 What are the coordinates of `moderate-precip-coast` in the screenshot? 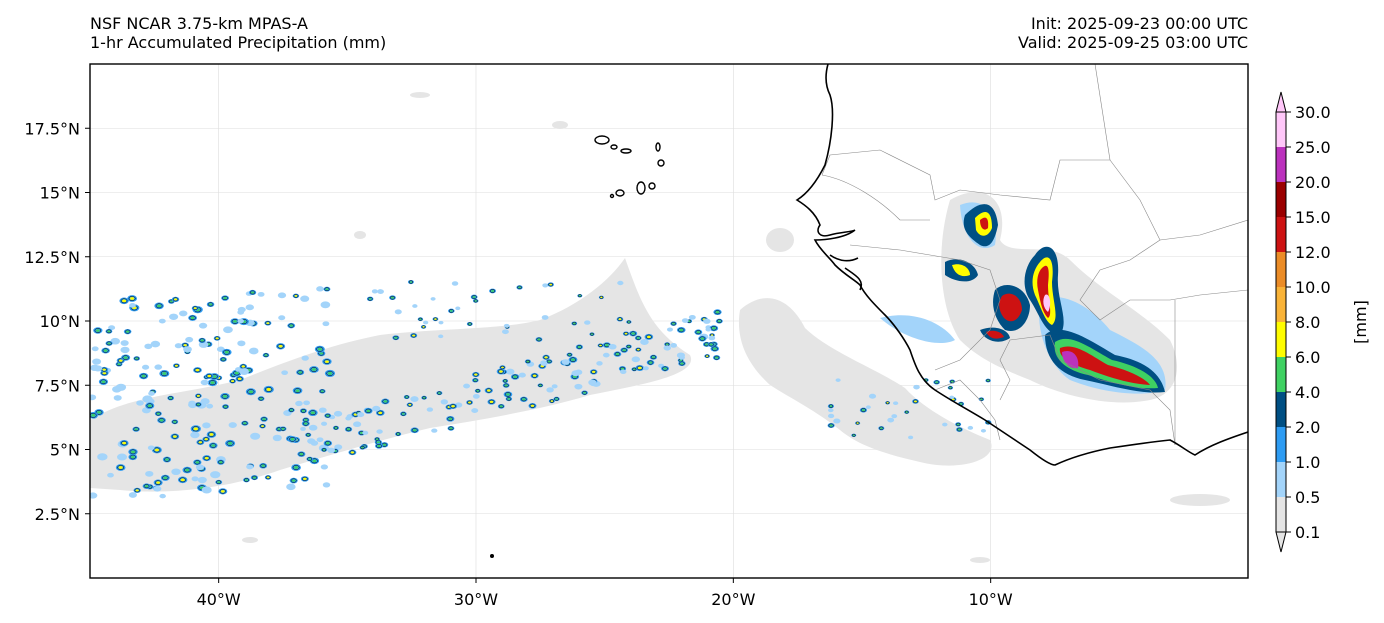 It's located at (917, 329).